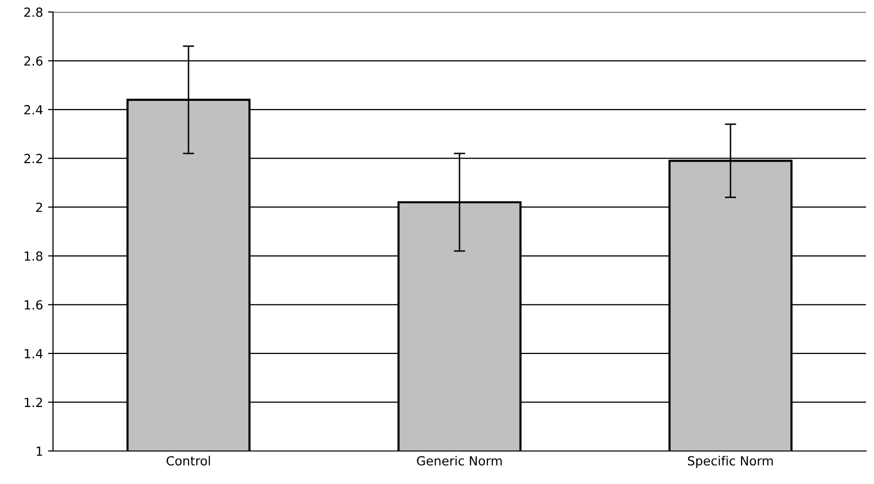 This screenshot has height=484, width=874. Describe the element at coordinates (33, 109) in the screenshot. I see `y-tick-label: 2.4` at that location.